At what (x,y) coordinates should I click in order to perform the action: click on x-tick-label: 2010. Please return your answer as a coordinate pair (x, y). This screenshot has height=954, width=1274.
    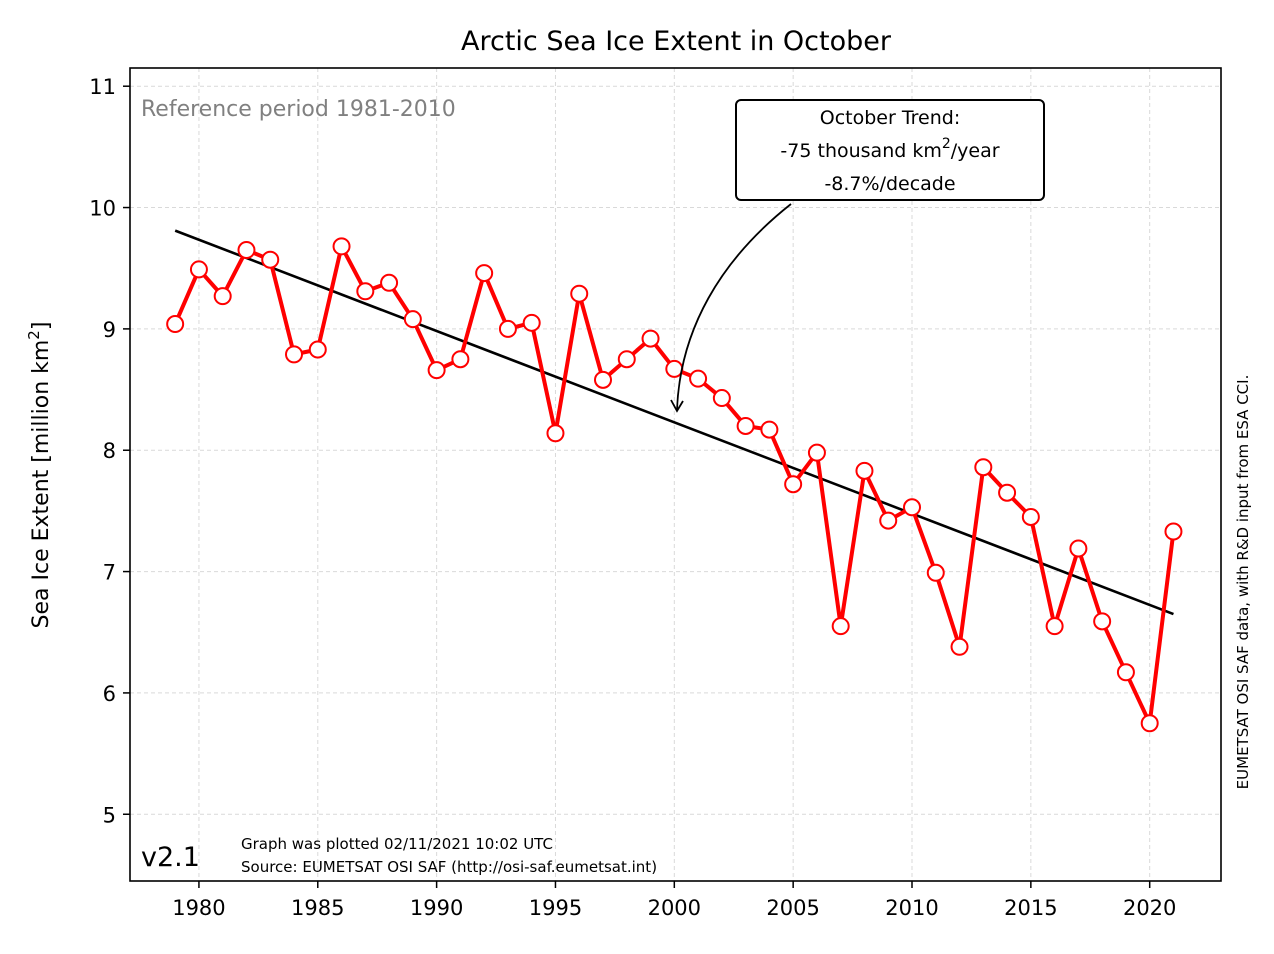
    Looking at the image, I should click on (911, 908).